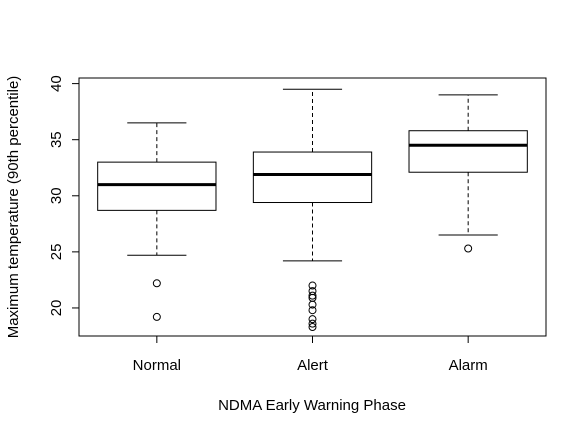  Describe the element at coordinates (157, 365) in the screenshot. I see `x-tick-label-normal: Normal` at that location.